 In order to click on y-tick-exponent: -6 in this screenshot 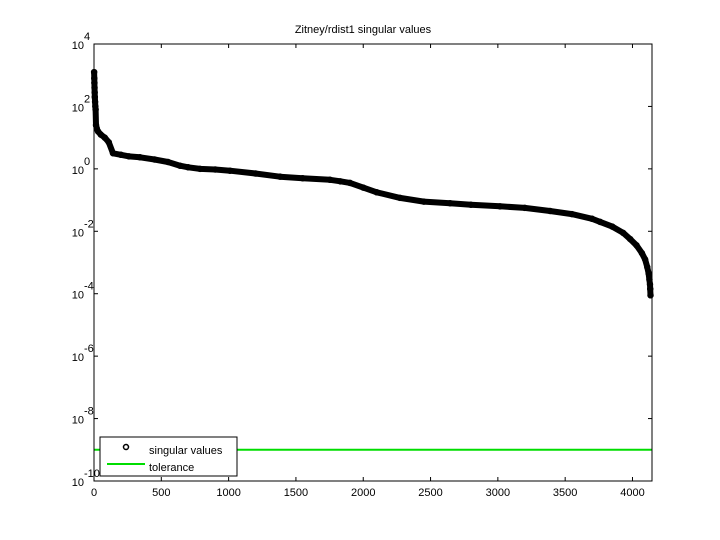, I will do `click(89, 349)`.